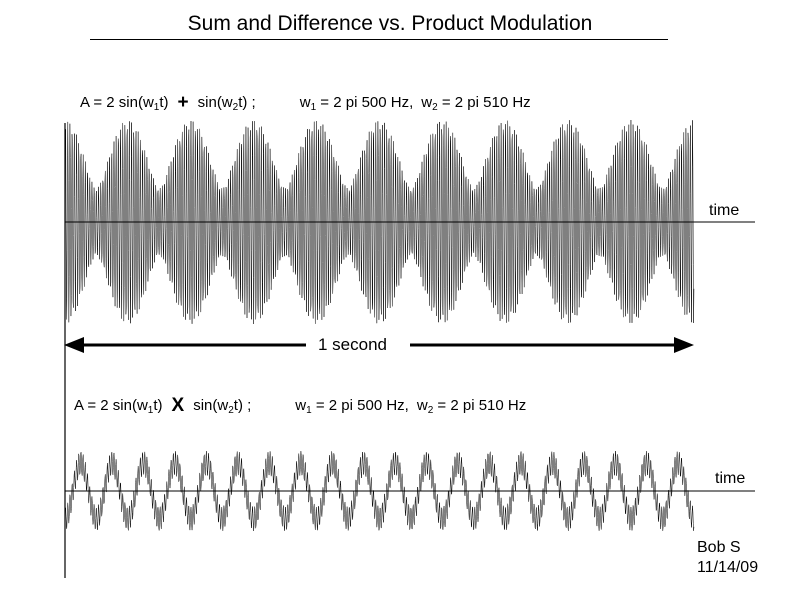 Image resolution: width=800 pixels, height=600 pixels. What do you see at coordinates (211, 405) in the screenshot?
I see `prod-eq-term2: sin(w` at bounding box center [211, 405].